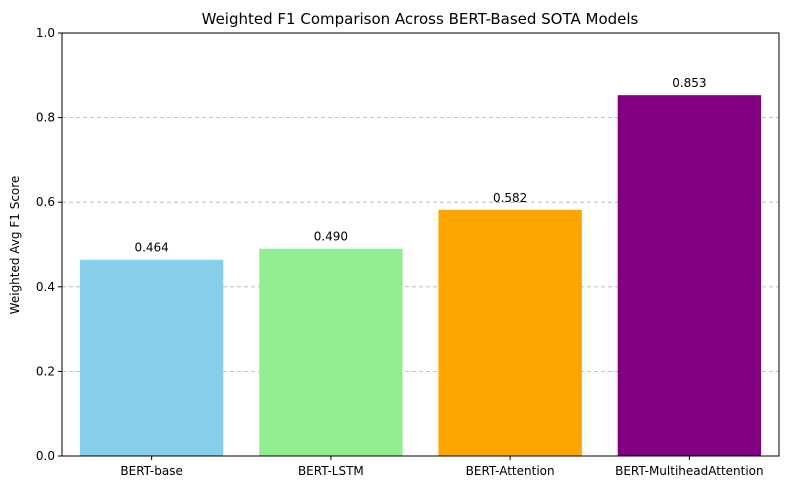  What do you see at coordinates (45, 202) in the screenshot?
I see `y-tick-label: 0.6` at bounding box center [45, 202].